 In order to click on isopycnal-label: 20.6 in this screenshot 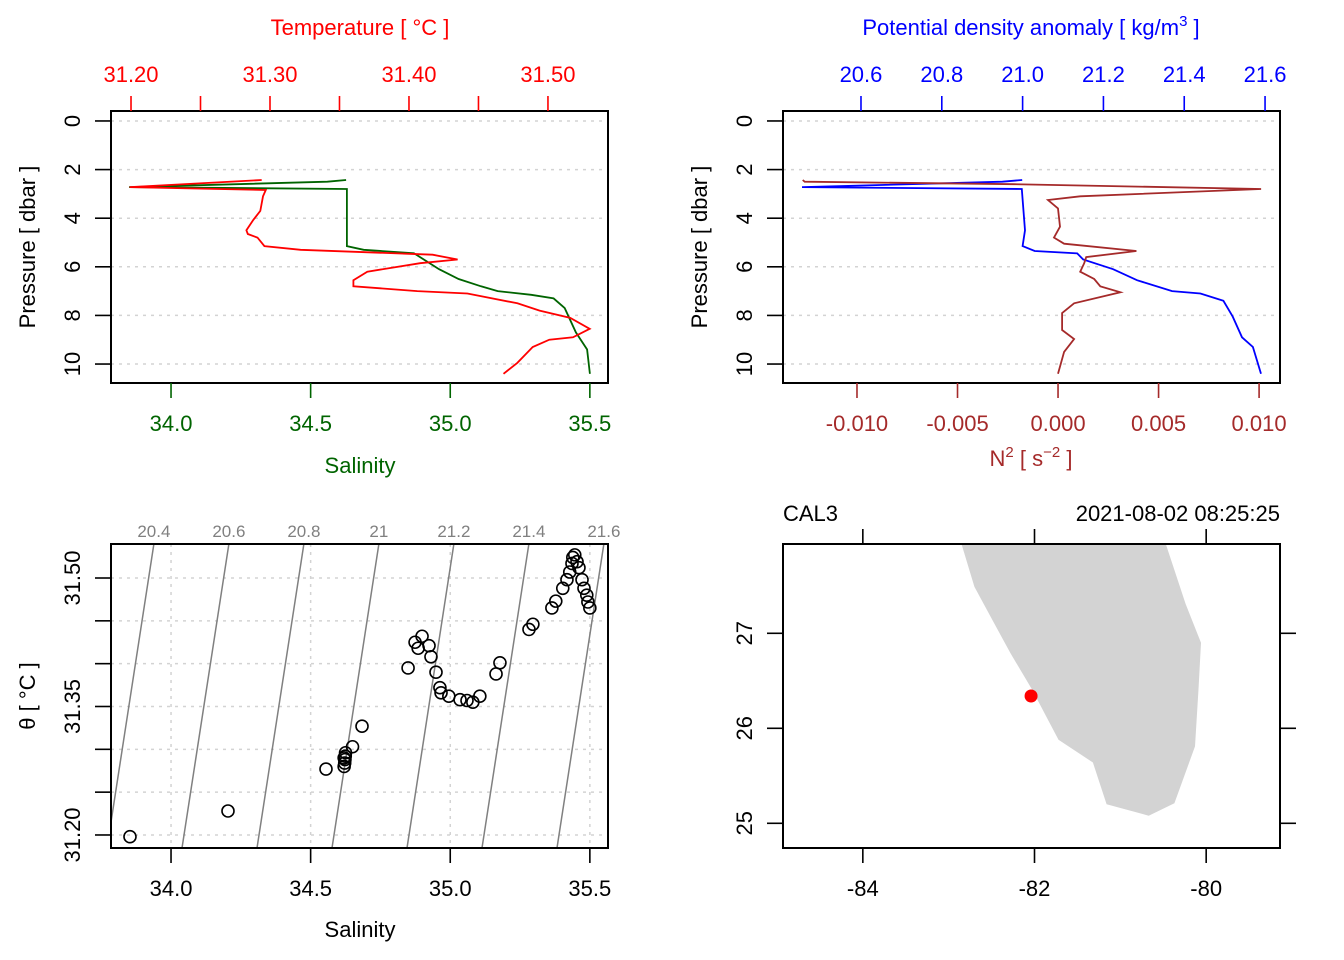, I will do `click(228, 531)`.